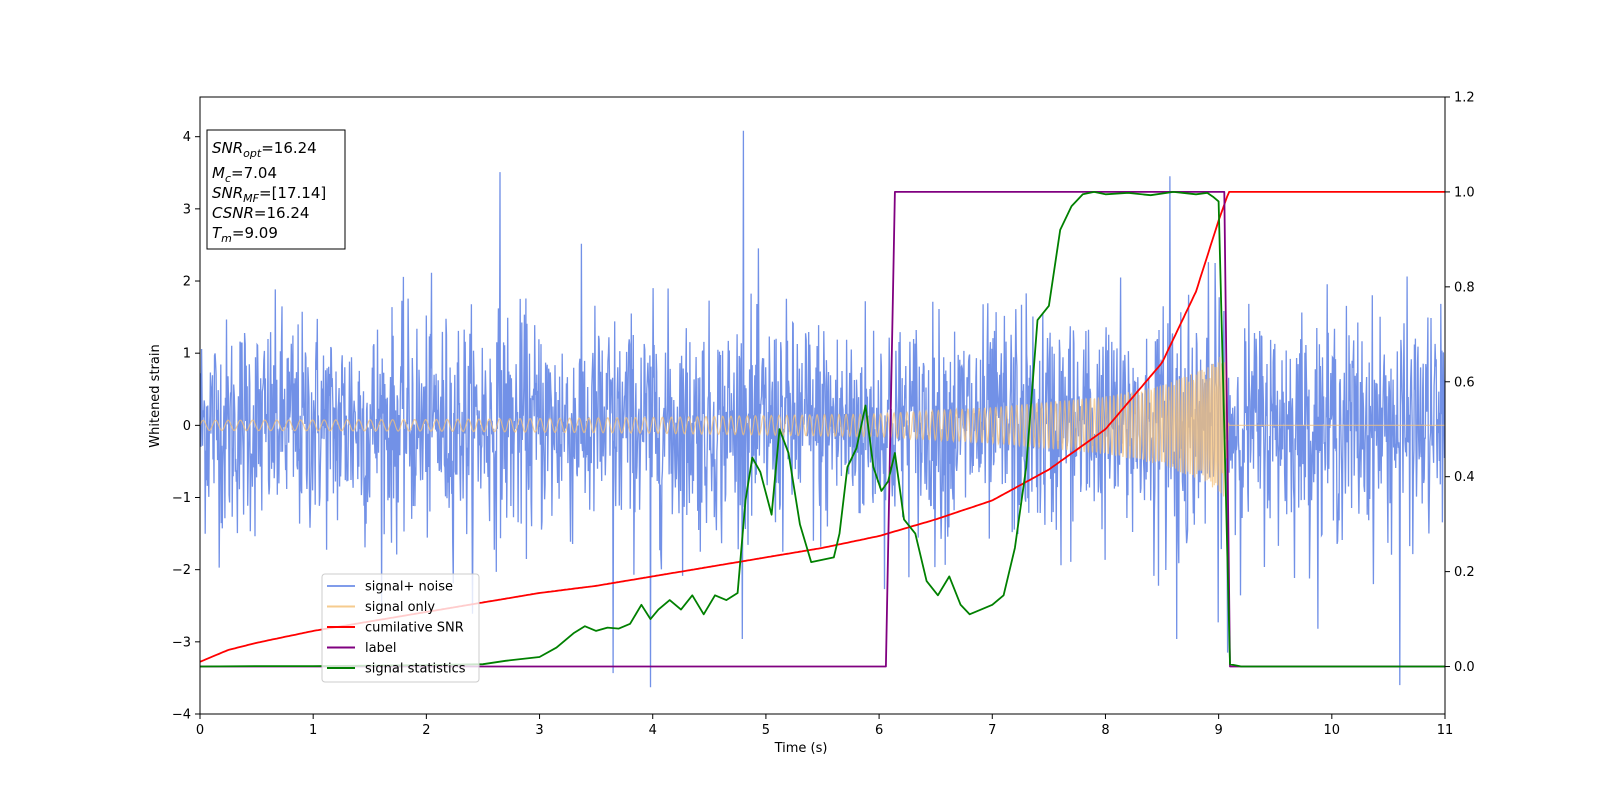  What do you see at coordinates (1332, 730) in the screenshot?
I see `x-tick-label: 10` at bounding box center [1332, 730].